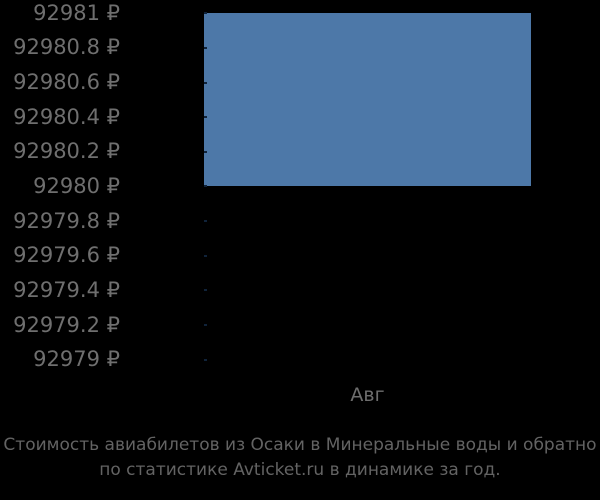 The height and width of the screenshot is (500, 600). Describe the element at coordinates (66, 151) in the screenshot. I see `y-tick-label: 92980.2 ₽` at that location.